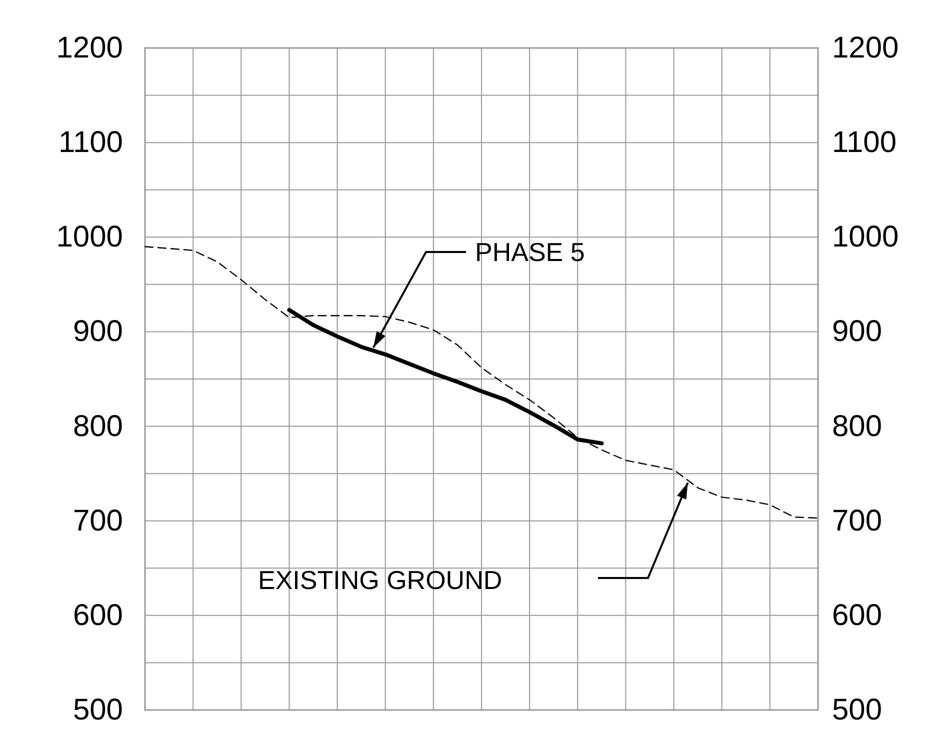 This screenshot has width=934, height=734. What do you see at coordinates (89, 237) in the screenshot?
I see `y-tick-label: 1000` at bounding box center [89, 237].